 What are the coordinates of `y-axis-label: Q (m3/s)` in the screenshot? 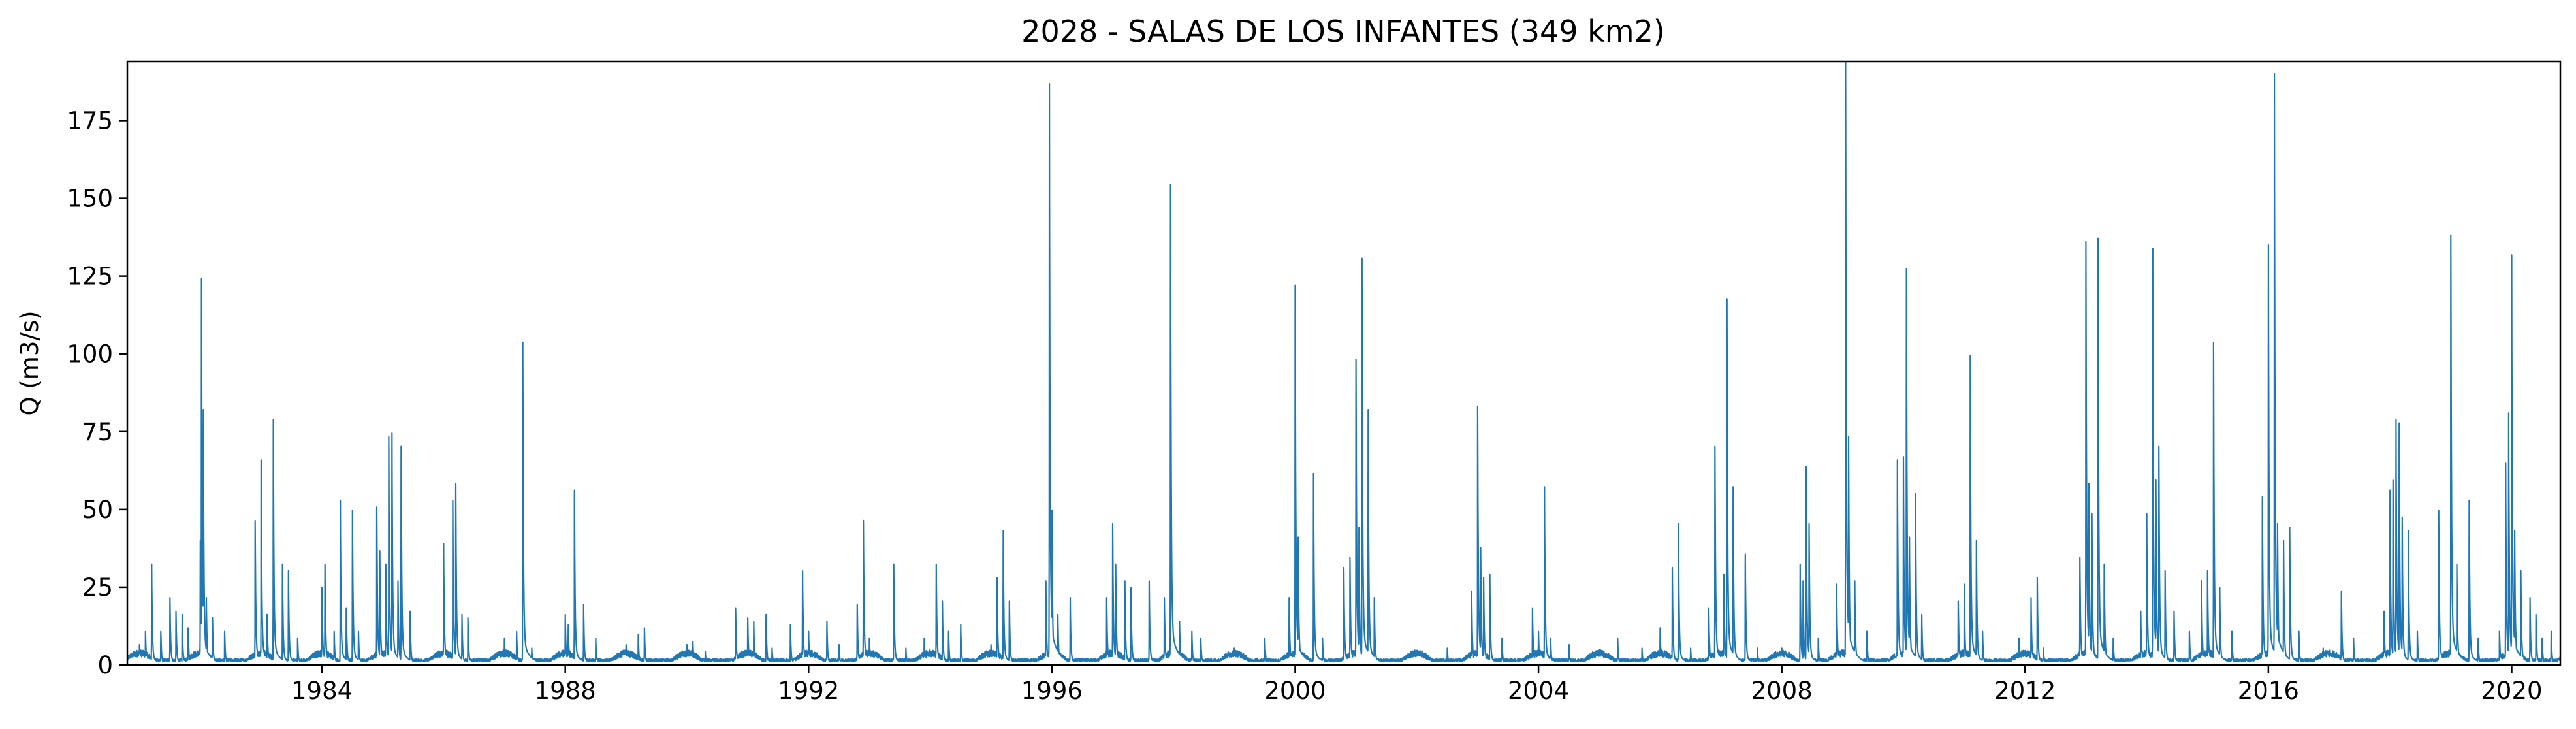 It's located at (30, 362).